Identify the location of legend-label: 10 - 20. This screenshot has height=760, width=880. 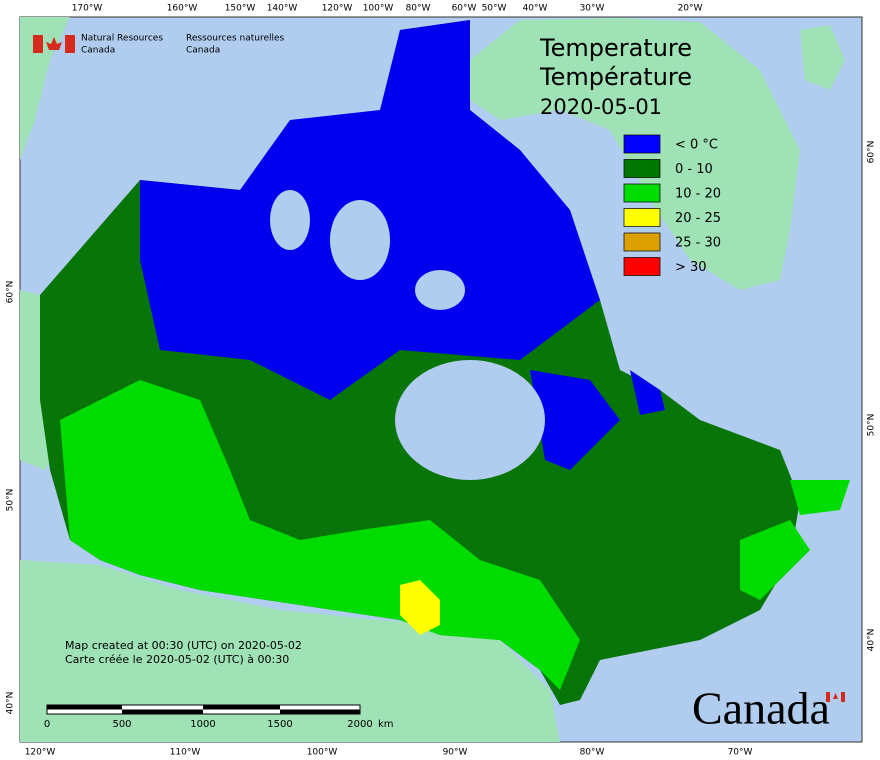
(698, 194).